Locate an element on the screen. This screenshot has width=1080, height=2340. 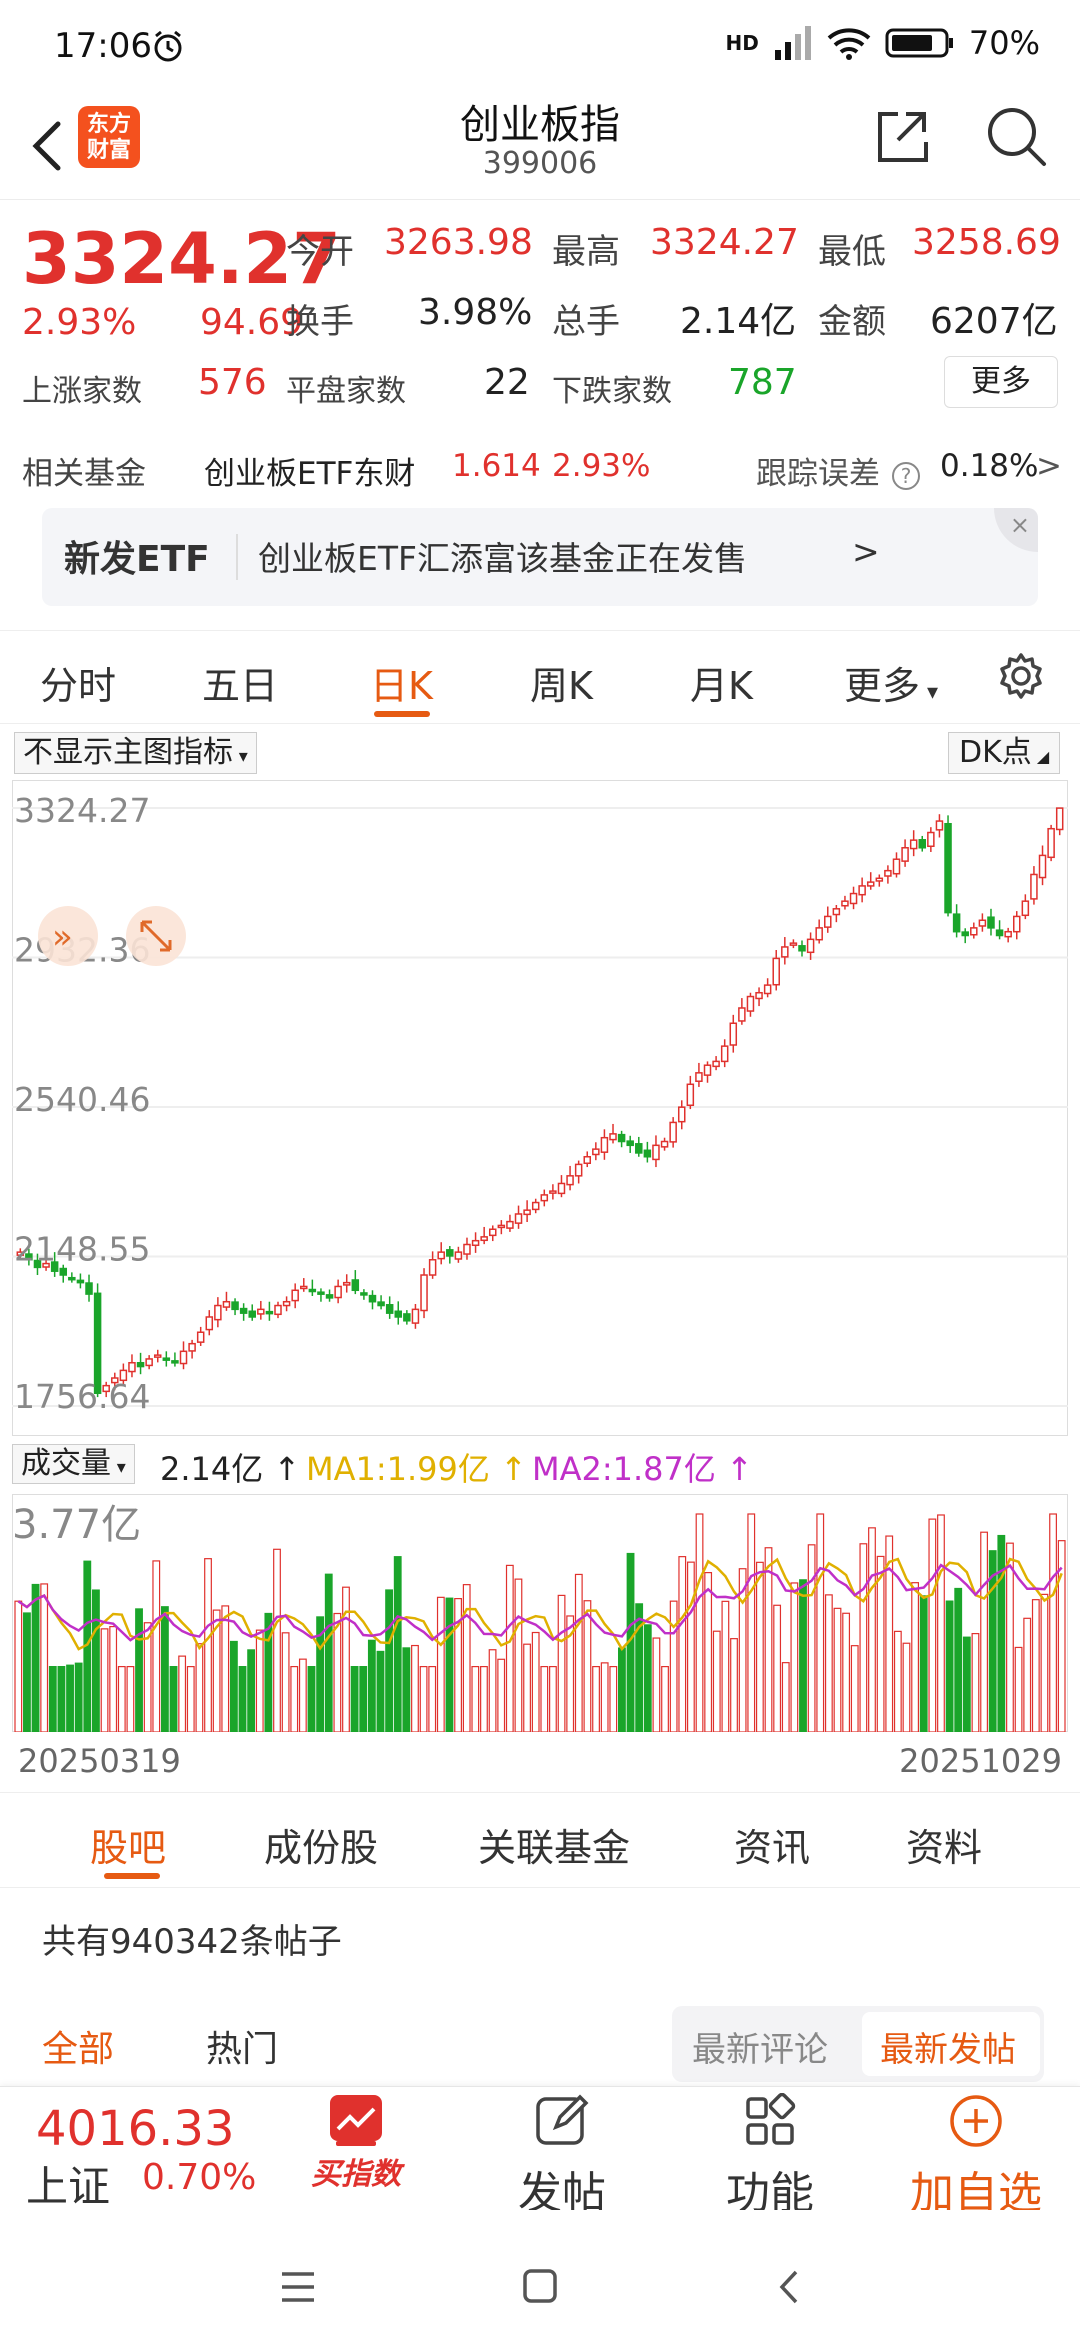
volume-dropdown-icon: ▾ is located at coordinates (118, 1467).